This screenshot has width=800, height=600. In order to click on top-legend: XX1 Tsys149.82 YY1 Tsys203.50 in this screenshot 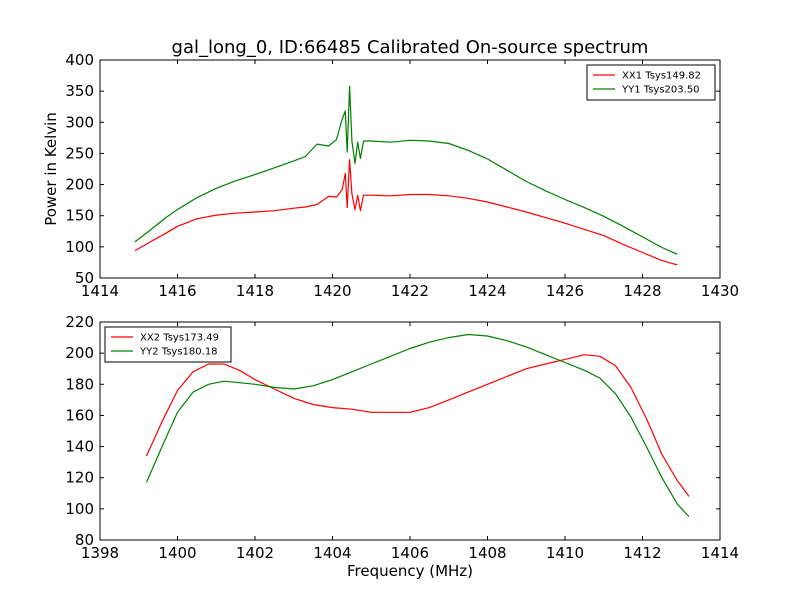, I will do `click(651, 82)`.